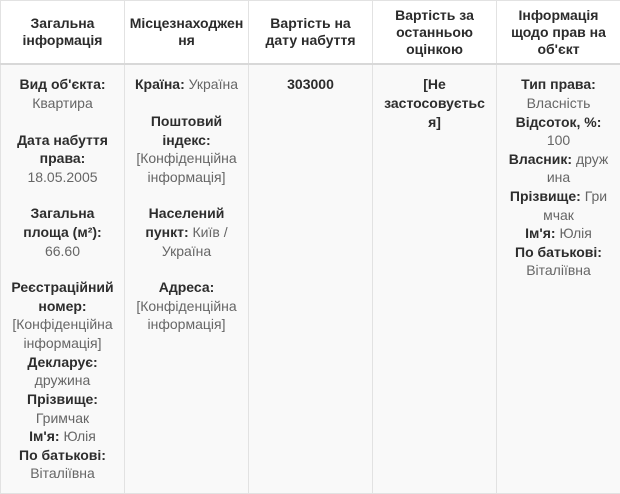 The height and width of the screenshot is (494, 620). Describe the element at coordinates (62, 362) in the screenshot. I see `field-label: Декларує:` at that location.